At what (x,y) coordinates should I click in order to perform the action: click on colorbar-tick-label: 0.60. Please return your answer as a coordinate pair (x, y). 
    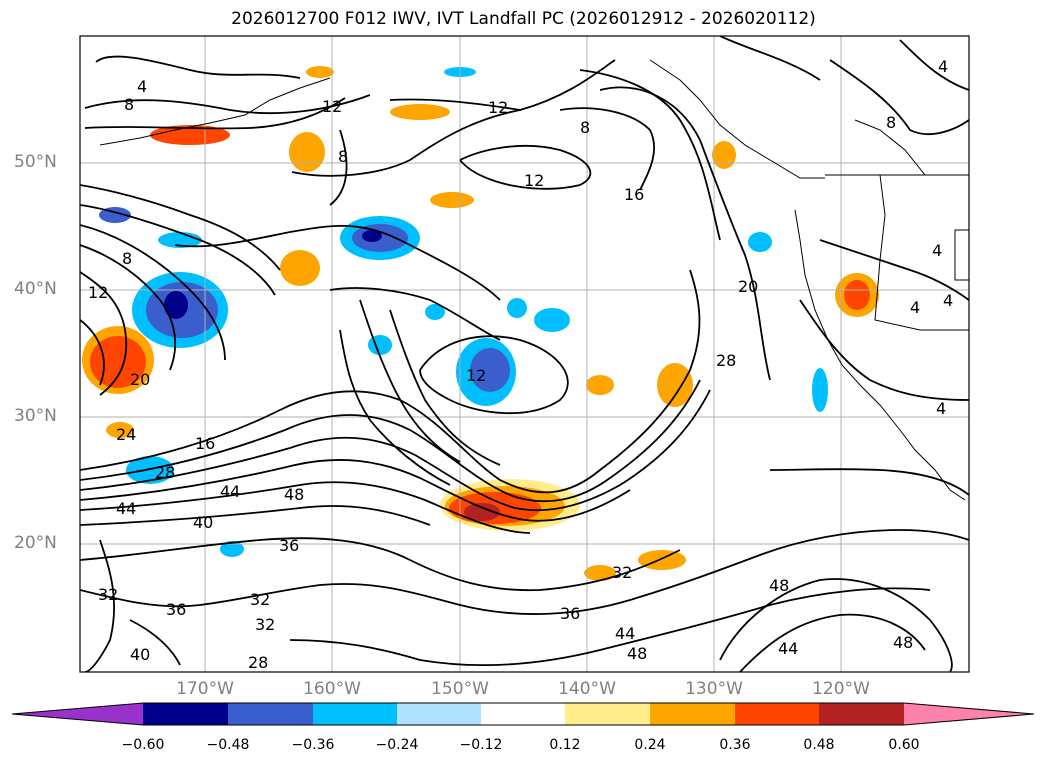
    Looking at the image, I should click on (904, 745).